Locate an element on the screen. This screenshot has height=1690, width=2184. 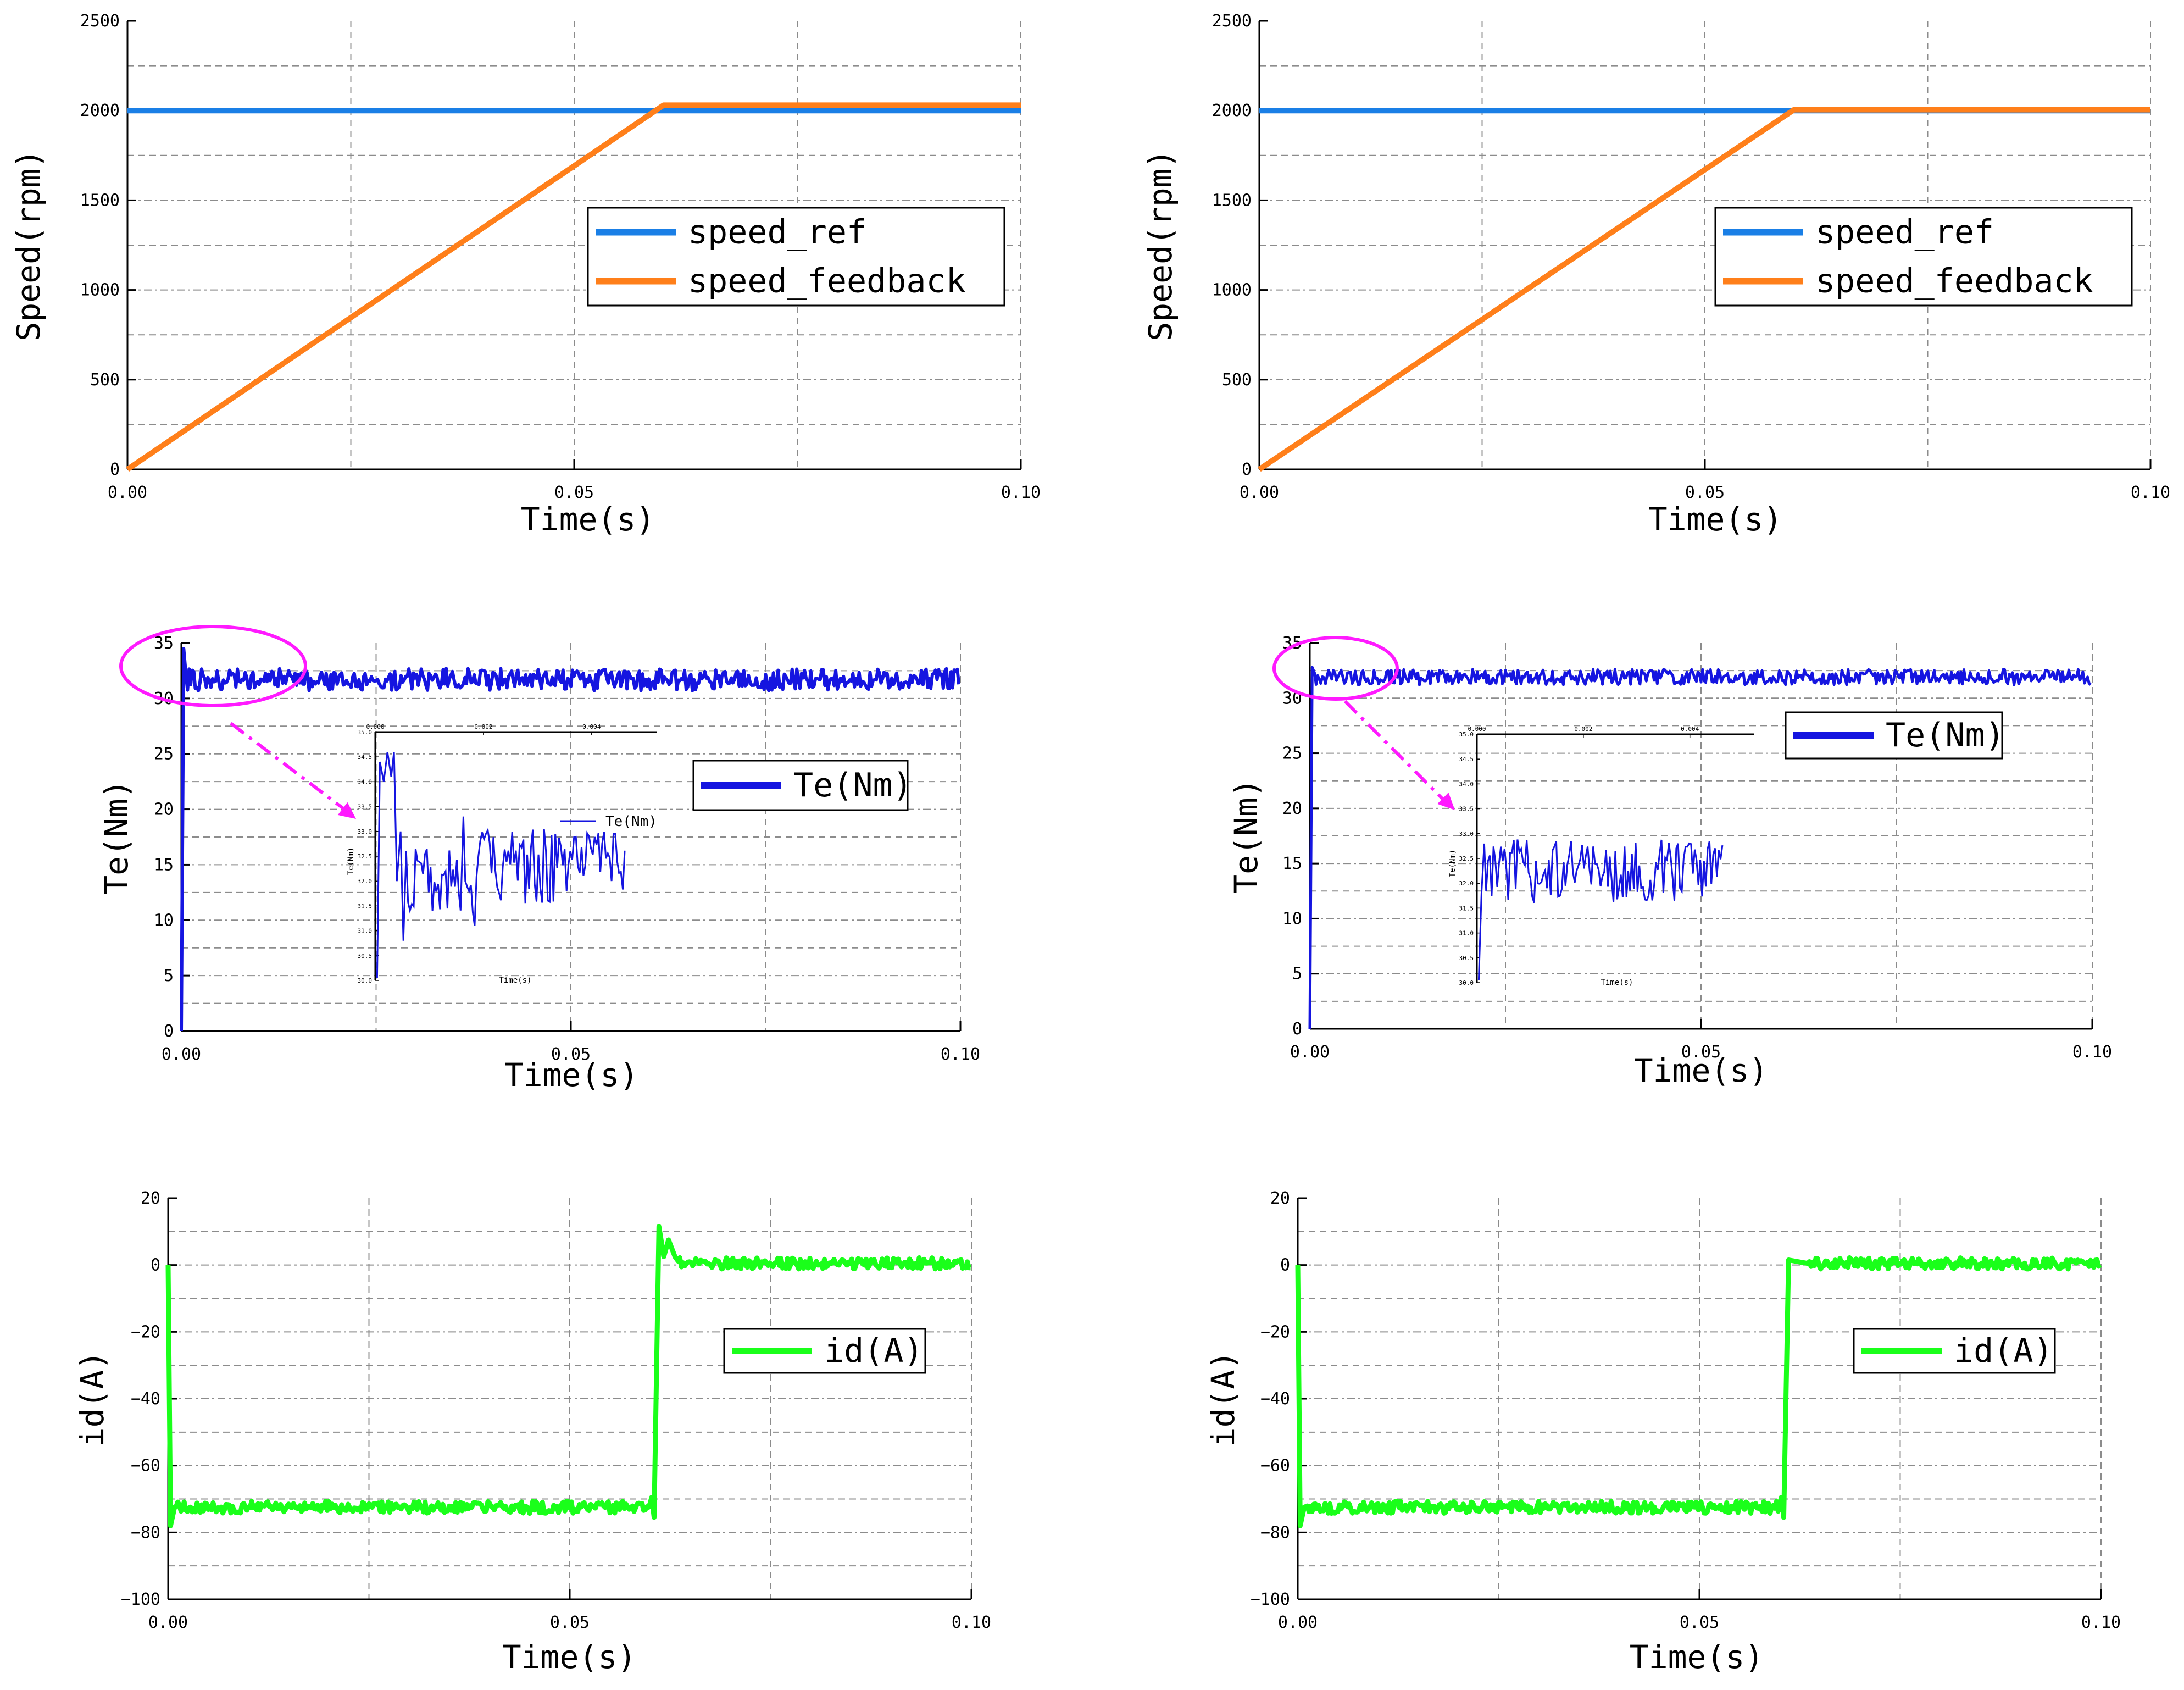
inset-series-line is located at coordinates (1601, 909).